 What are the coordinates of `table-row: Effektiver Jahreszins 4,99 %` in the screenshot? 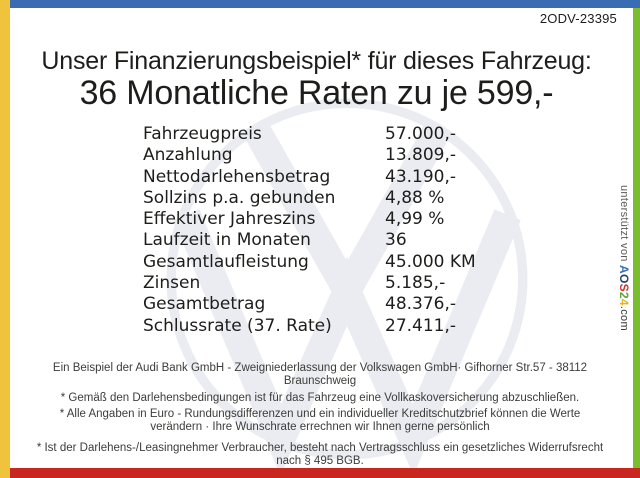 It's located at (309, 219).